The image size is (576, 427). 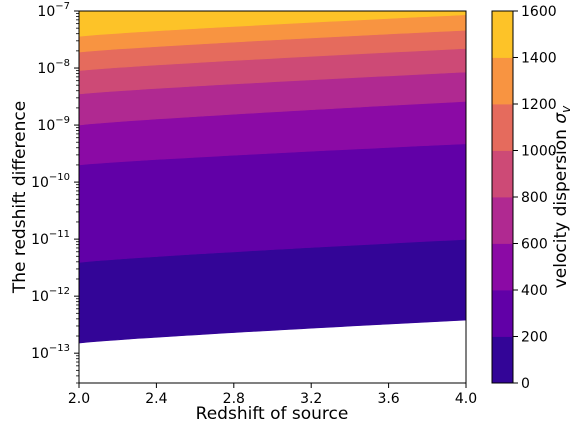 What do you see at coordinates (53, 10) in the screenshot?
I see `y-tick-label: 10⁻⁷` at bounding box center [53, 10].